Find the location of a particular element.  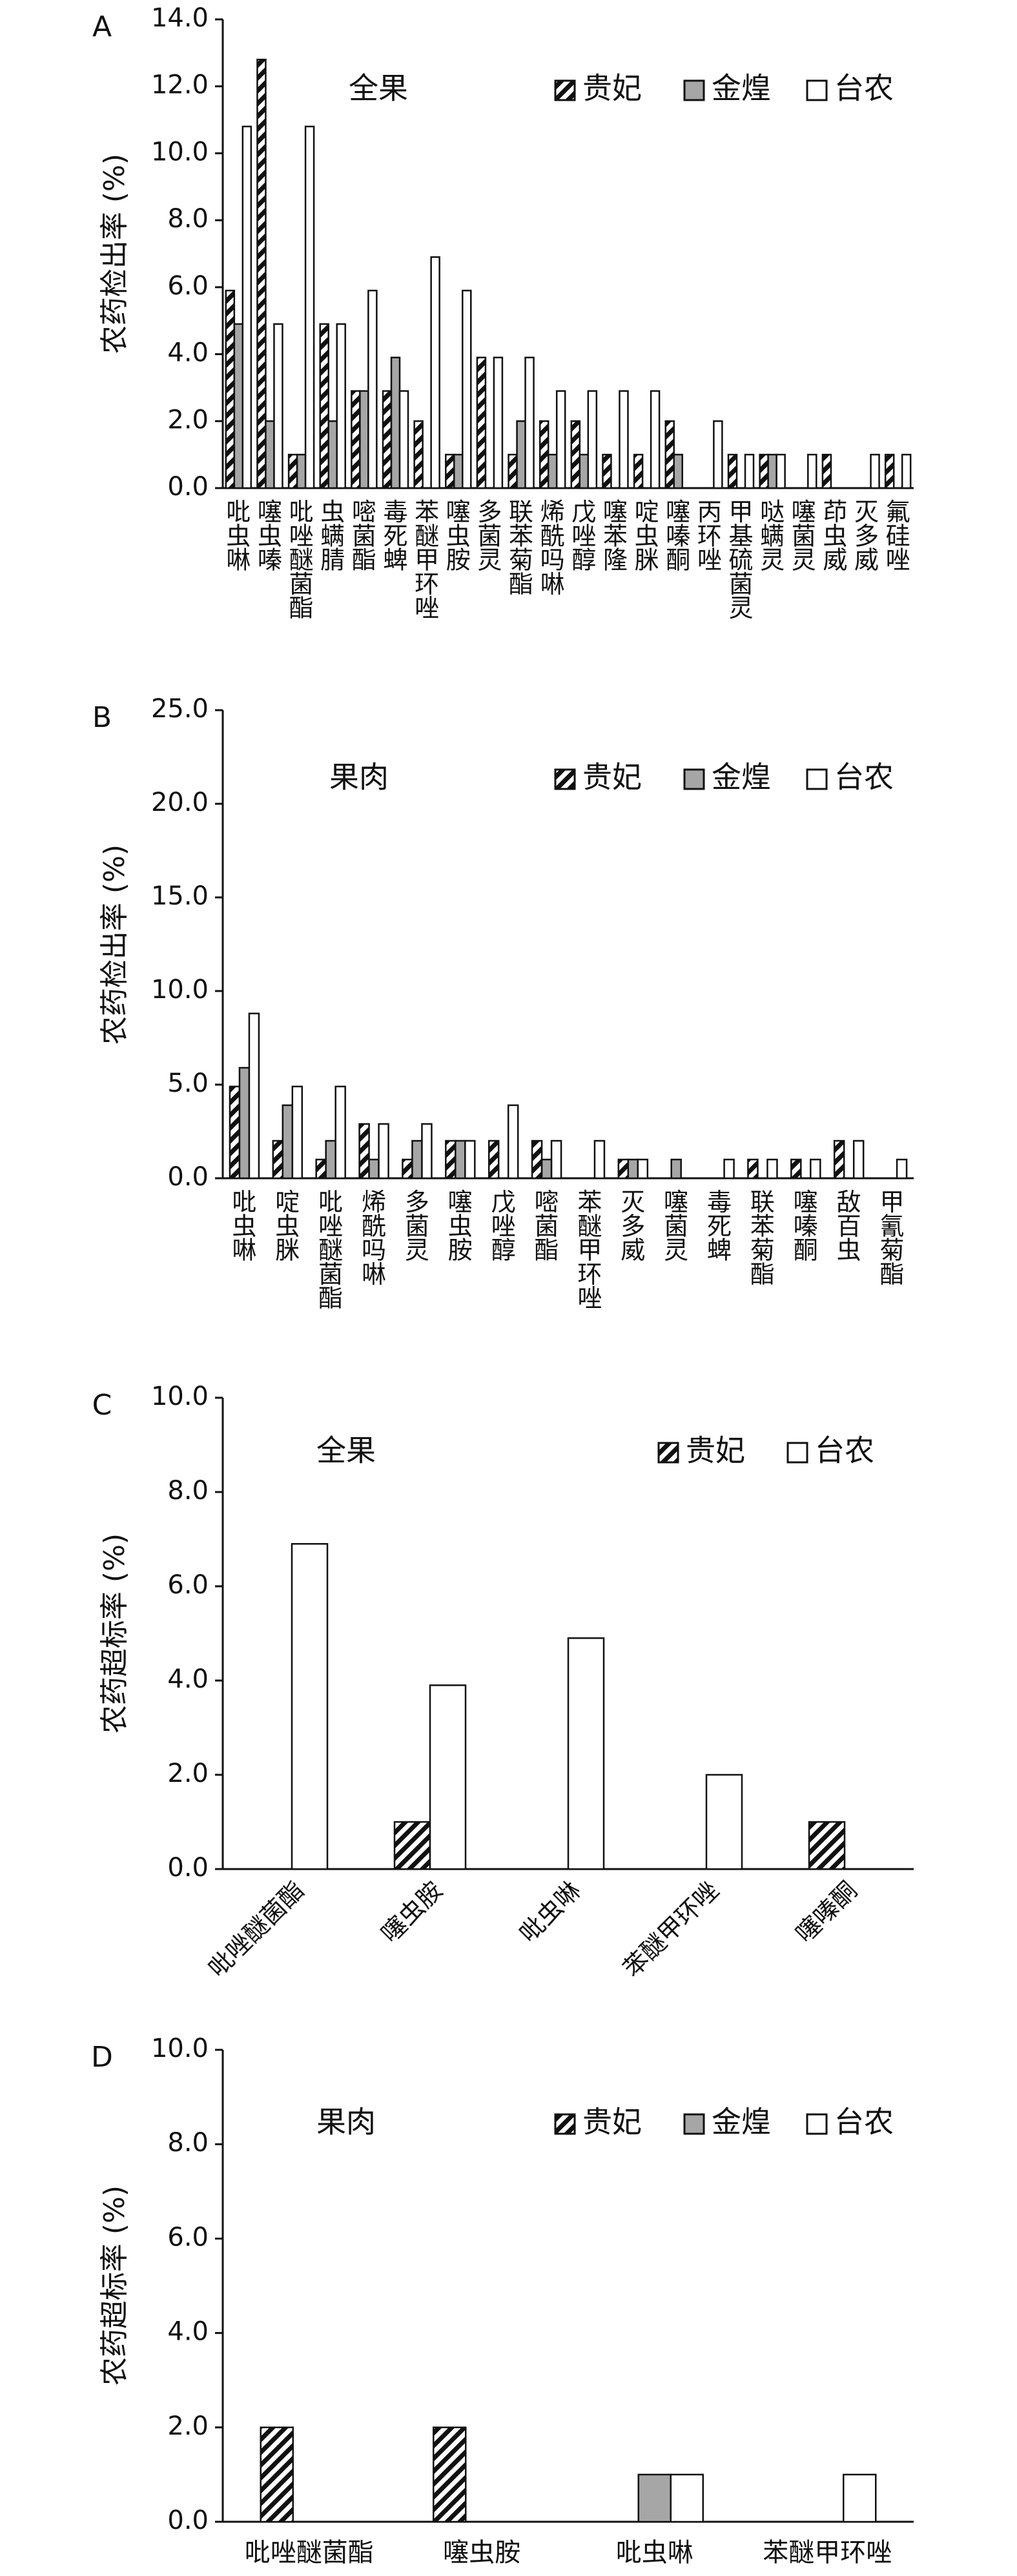

panel-label: B is located at coordinates (102, 717).